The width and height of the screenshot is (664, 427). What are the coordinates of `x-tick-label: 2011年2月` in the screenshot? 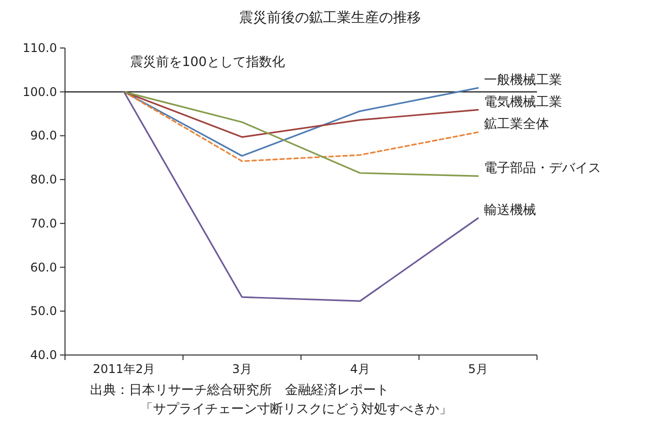 It's located at (124, 369).